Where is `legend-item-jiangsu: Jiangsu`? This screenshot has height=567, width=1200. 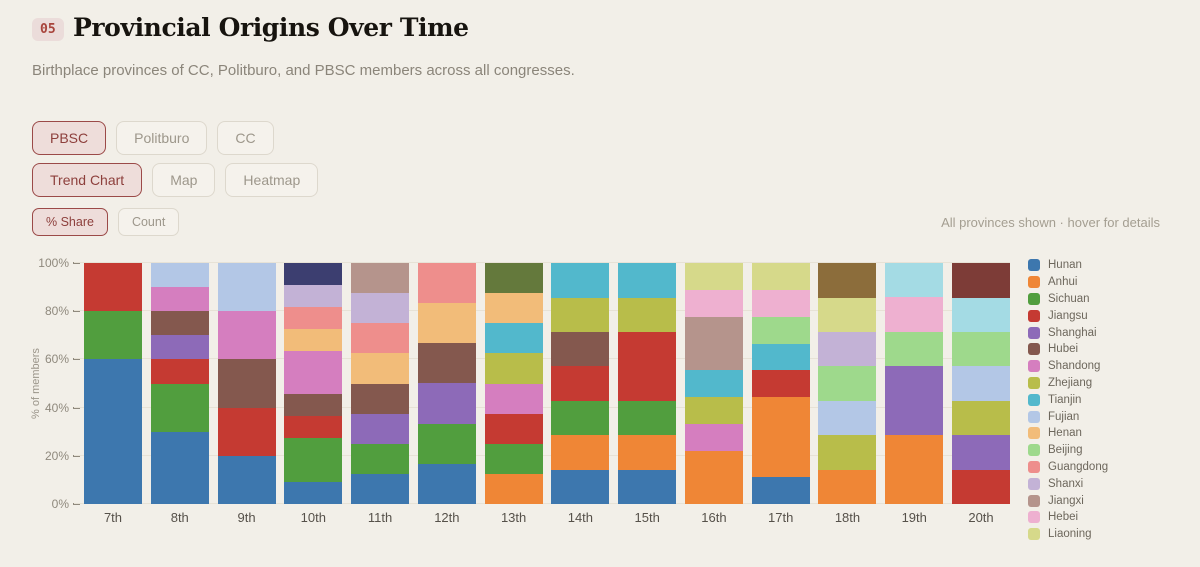 legend-item-jiangsu: Jiangsu is located at coordinates (1068, 315).